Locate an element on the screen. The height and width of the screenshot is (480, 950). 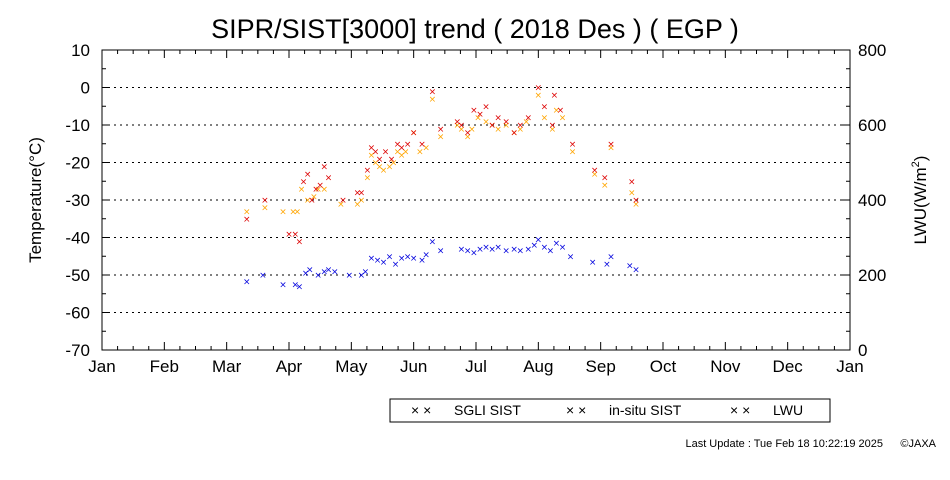
y-axis-tick-labels: 10 0 -10 -20 -30 -40 -50 -60 -70 is located at coordinates (77, 200).